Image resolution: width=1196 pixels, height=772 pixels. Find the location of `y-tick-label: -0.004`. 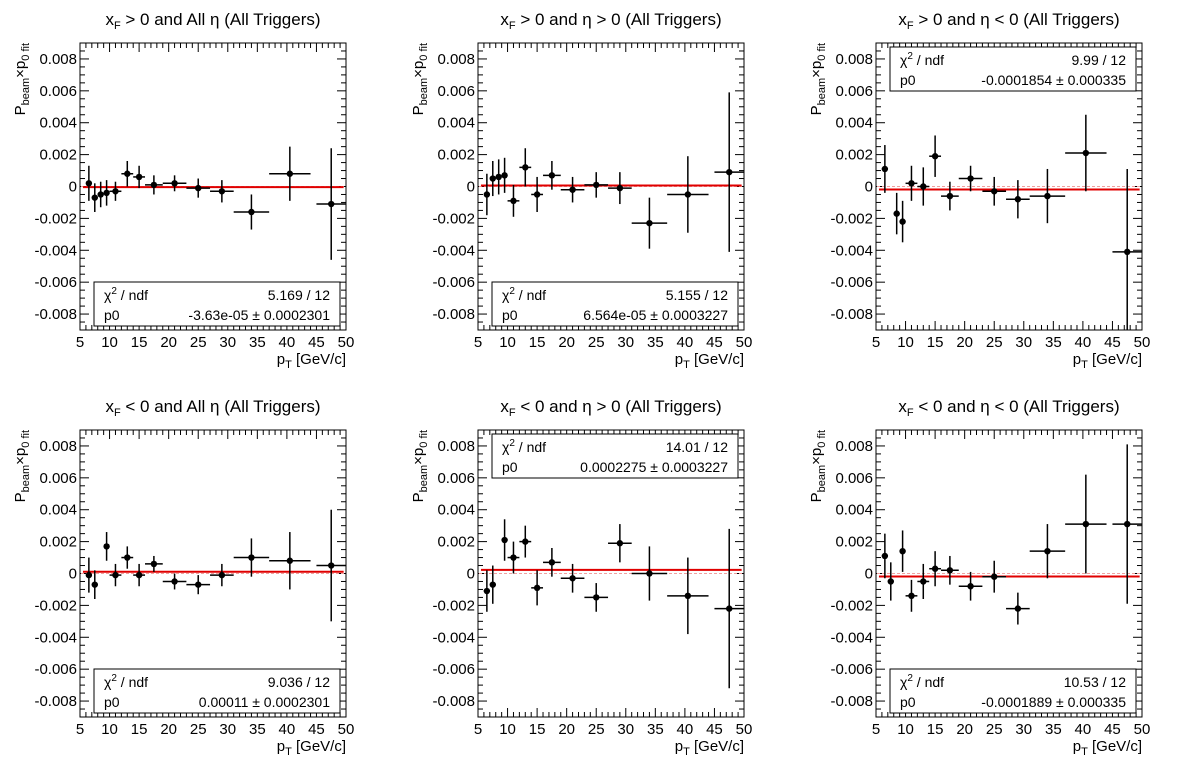

y-tick-label: -0.004 is located at coordinates (453, 250).